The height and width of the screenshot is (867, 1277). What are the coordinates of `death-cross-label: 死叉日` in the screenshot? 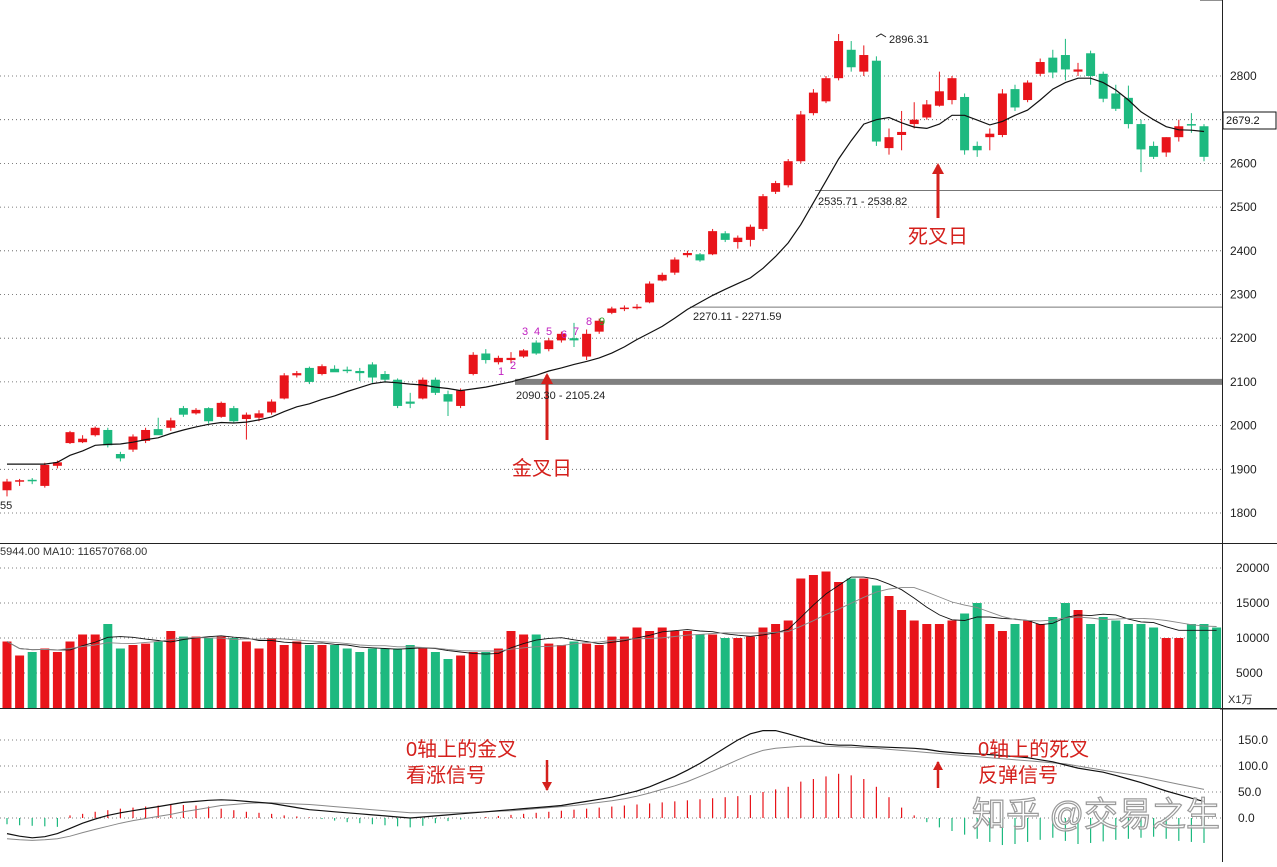 It's located at (938, 237).